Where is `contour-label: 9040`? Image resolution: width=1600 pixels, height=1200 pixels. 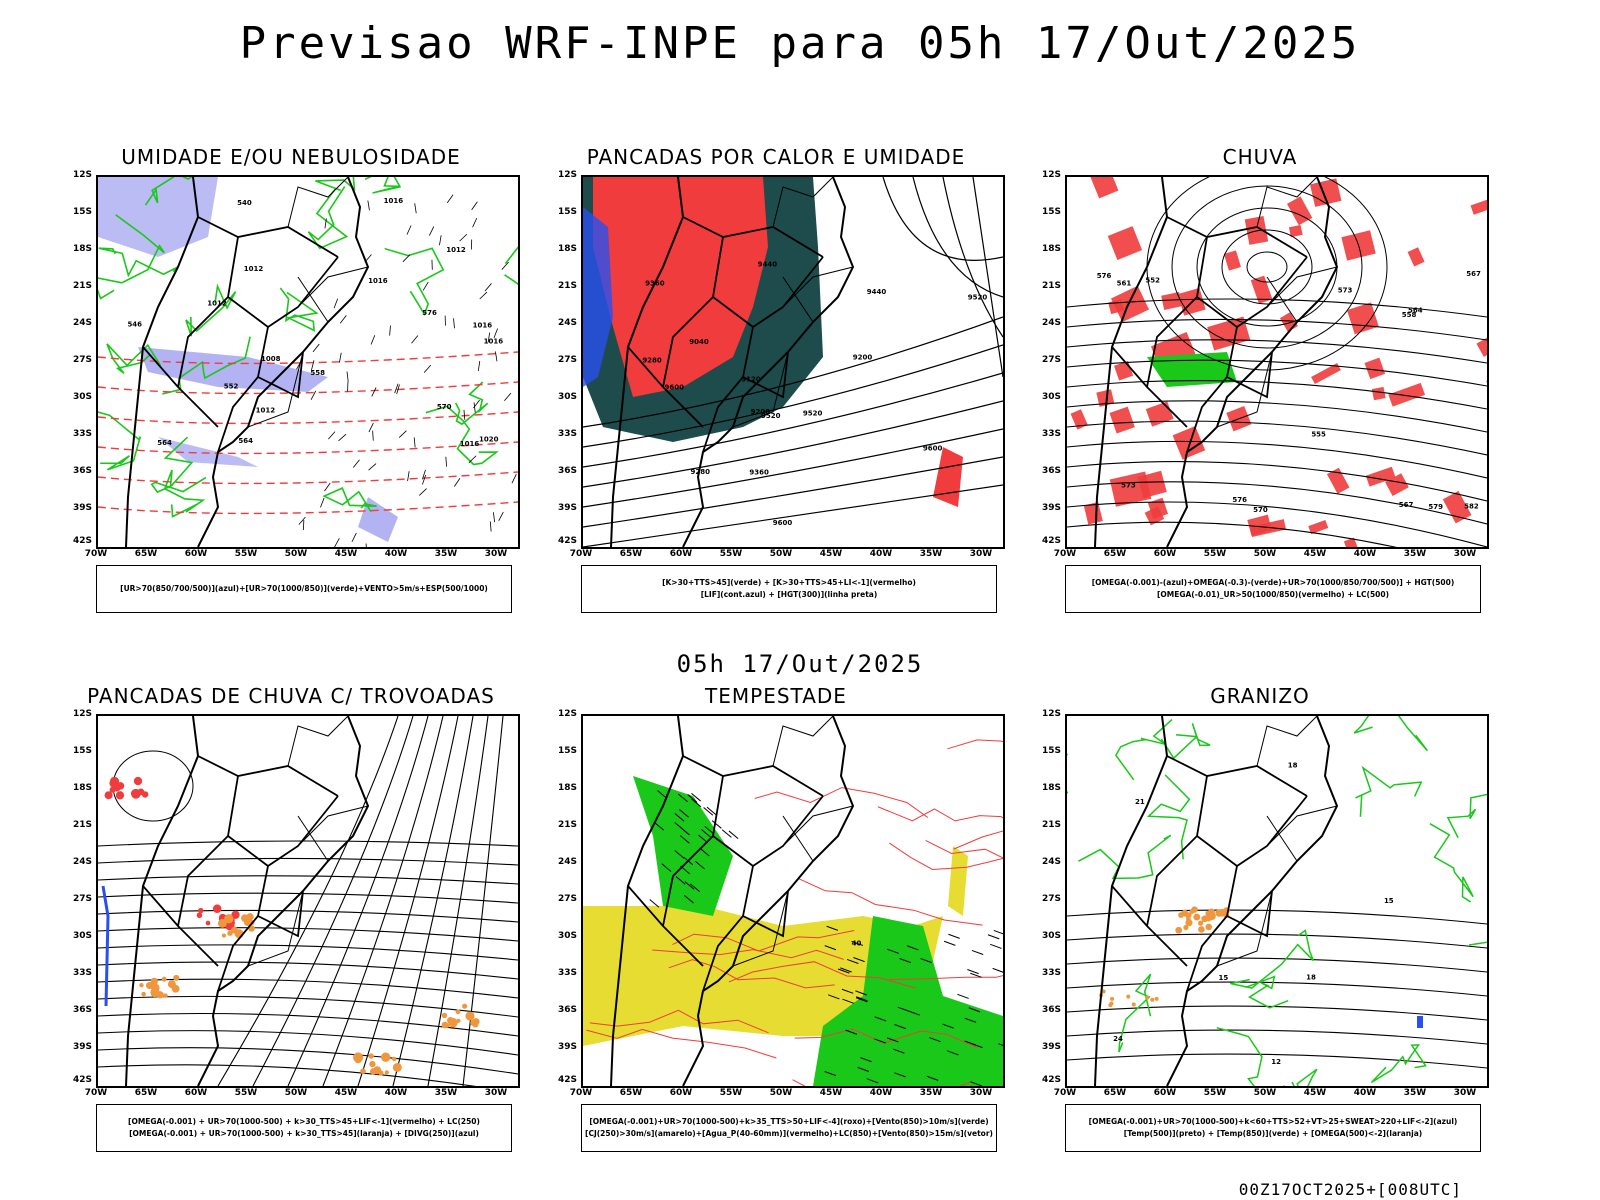
contour-label: 9040 is located at coordinates (699, 342).